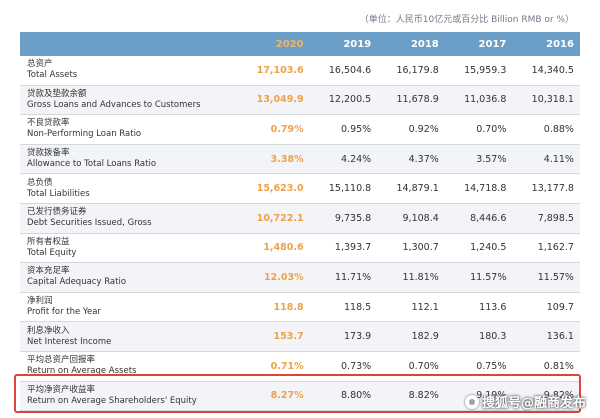  What do you see at coordinates (131, 189) in the screenshot?
I see `row-label: 总负债 Total Liabilities` at bounding box center [131, 189].